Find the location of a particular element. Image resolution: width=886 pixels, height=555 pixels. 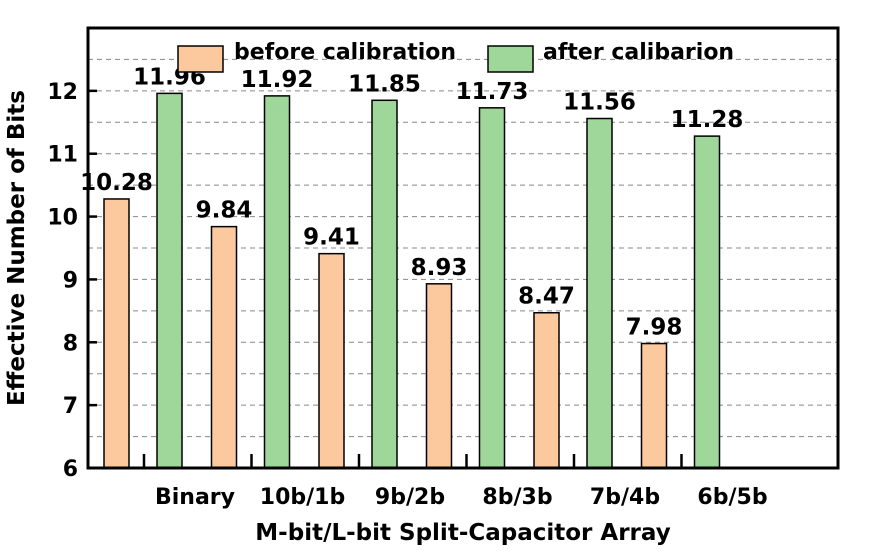

data-label: 9.84 is located at coordinates (224, 211).